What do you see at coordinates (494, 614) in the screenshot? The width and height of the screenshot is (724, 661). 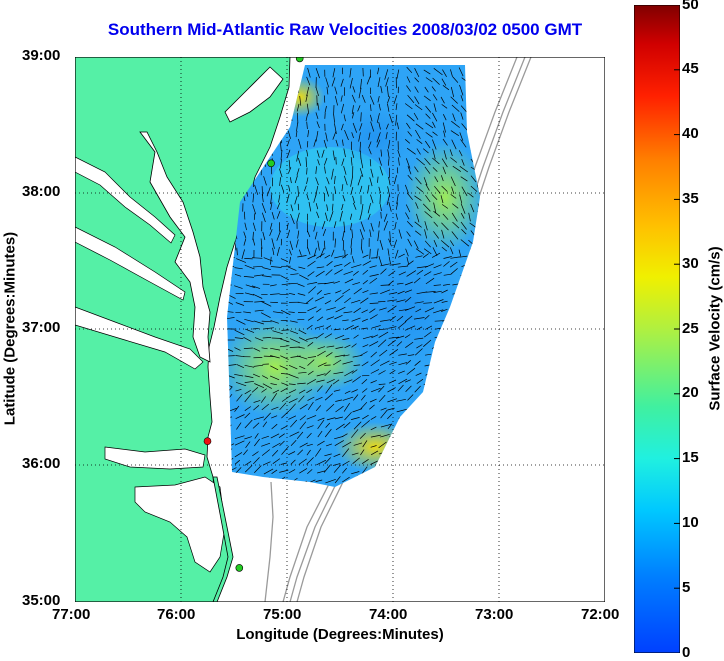 I see `x-tick-label: 73:00` at bounding box center [494, 614].